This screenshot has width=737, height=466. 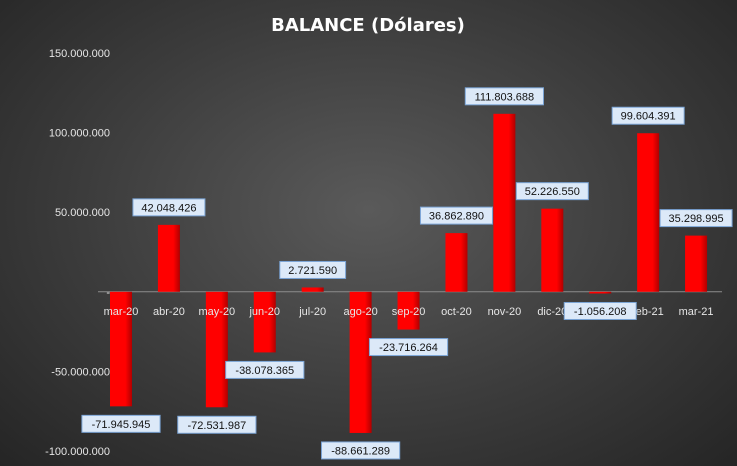 I want to click on data-label-text: 35.298.995, so click(x=696, y=219).